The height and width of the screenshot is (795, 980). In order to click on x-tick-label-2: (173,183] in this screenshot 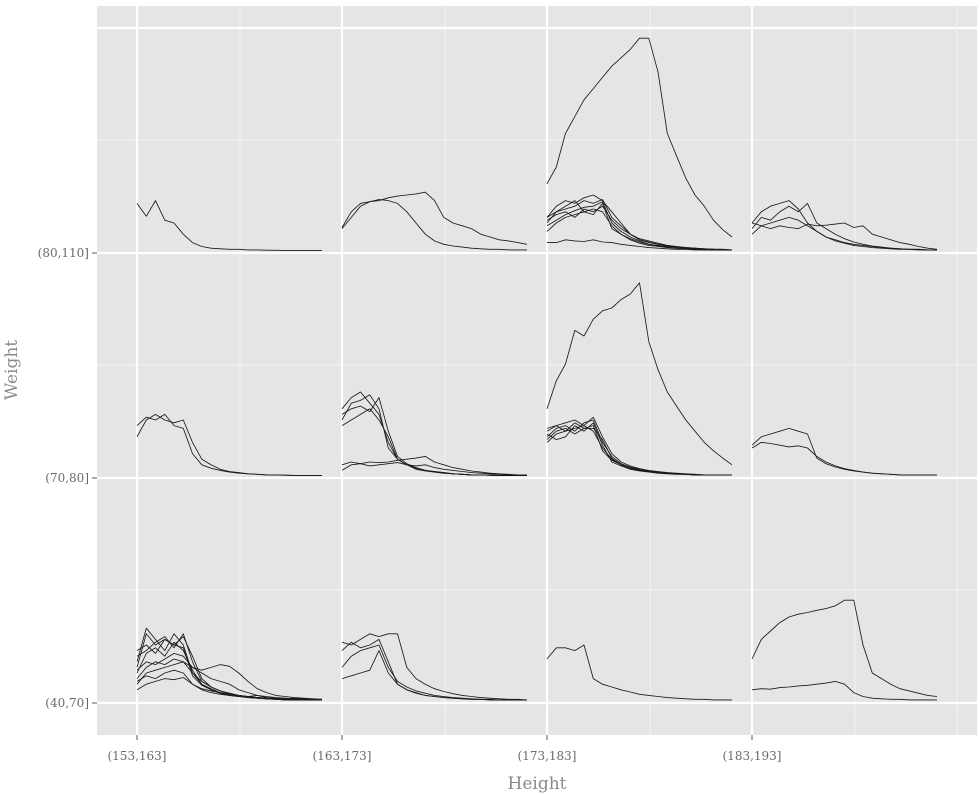, I will do `click(547, 756)`.